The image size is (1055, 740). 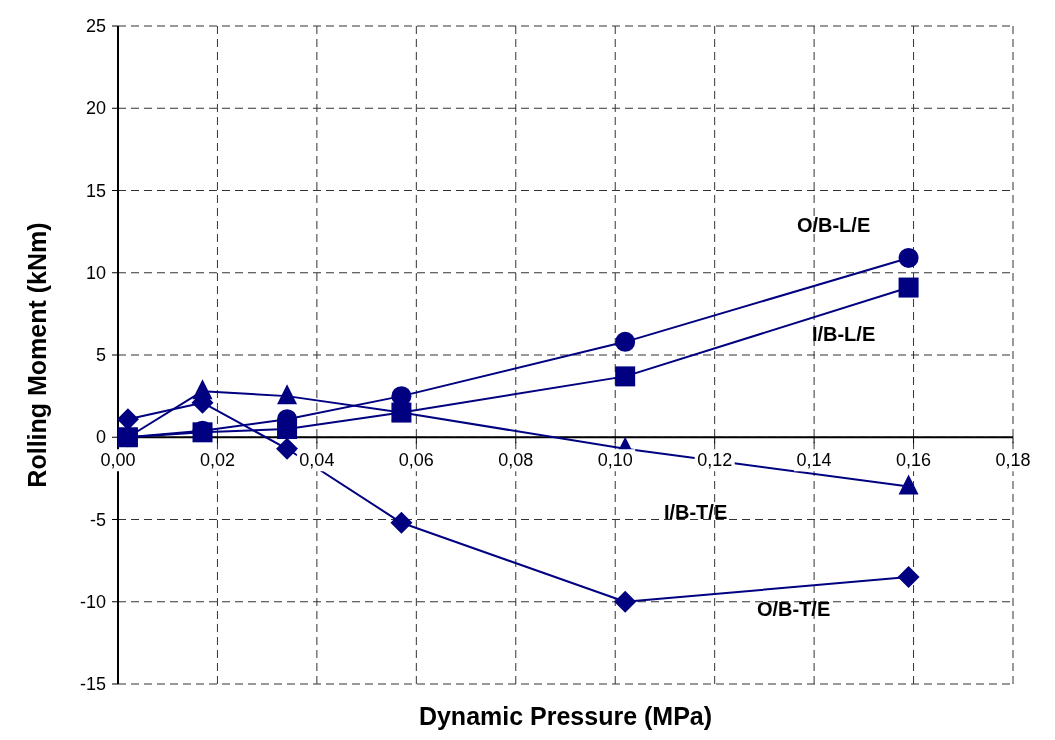 I want to click on y-tick-label: -15, so click(x=92, y=684).